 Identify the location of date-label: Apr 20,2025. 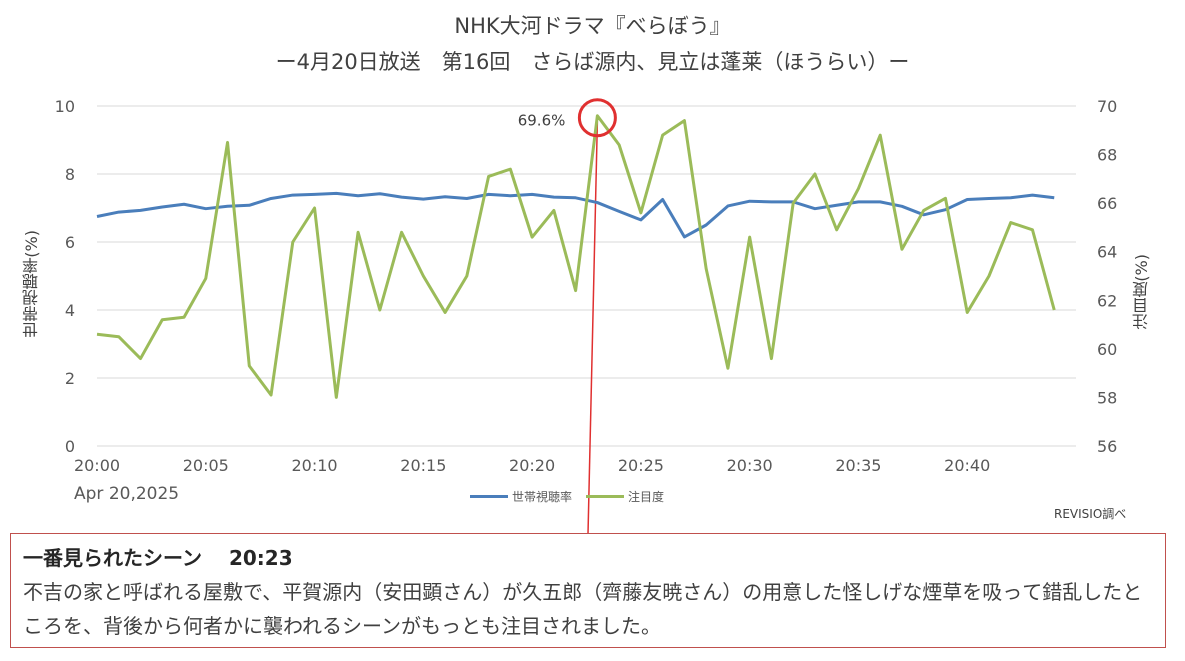
(127, 494).